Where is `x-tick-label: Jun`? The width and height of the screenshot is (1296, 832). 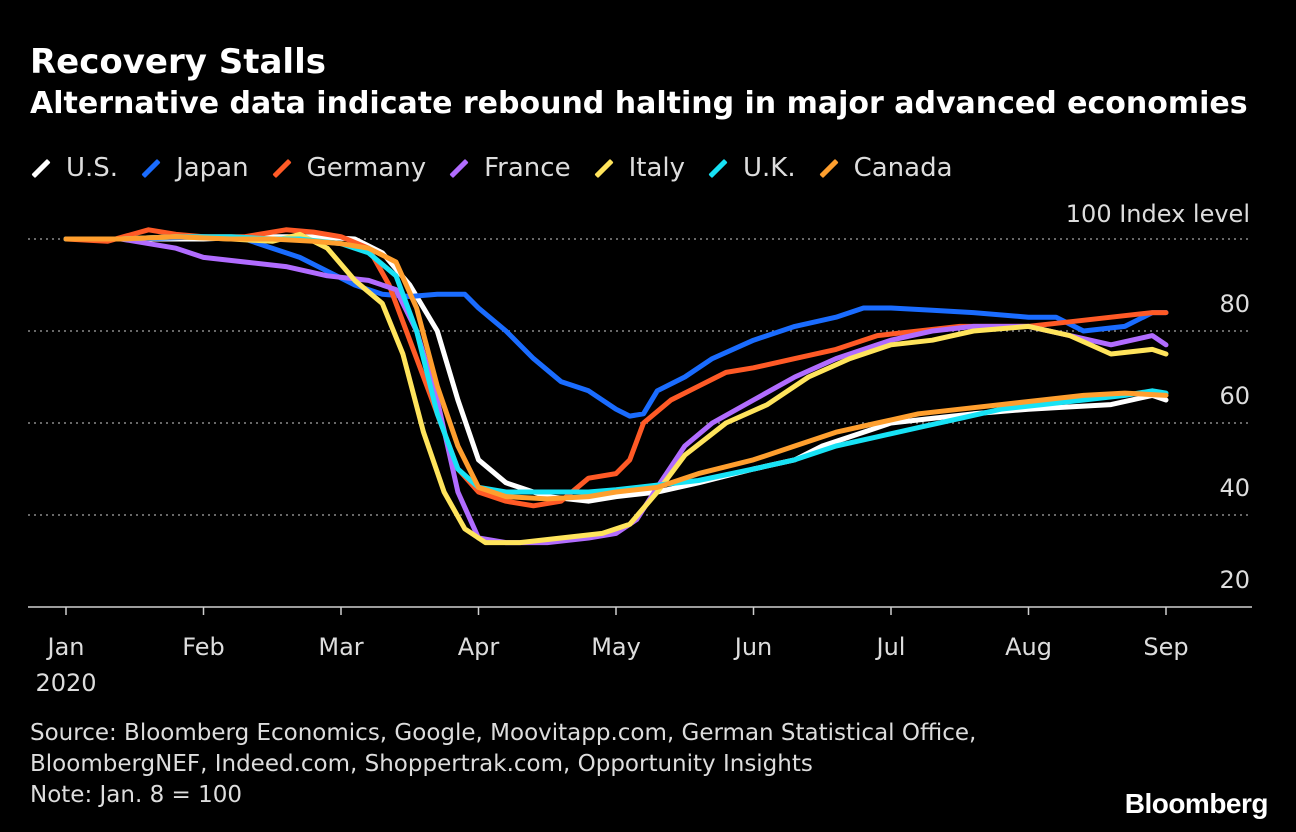
x-tick-label: Jun is located at coordinates (753, 647).